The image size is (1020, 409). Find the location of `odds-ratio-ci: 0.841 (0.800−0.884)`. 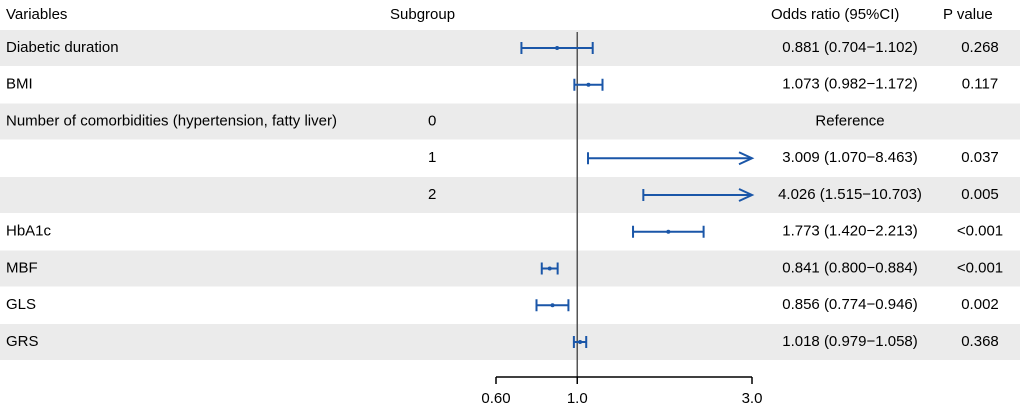

odds-ratio-ci: 0.841 (0.800−0.884) is located at coordinates (850, 267).